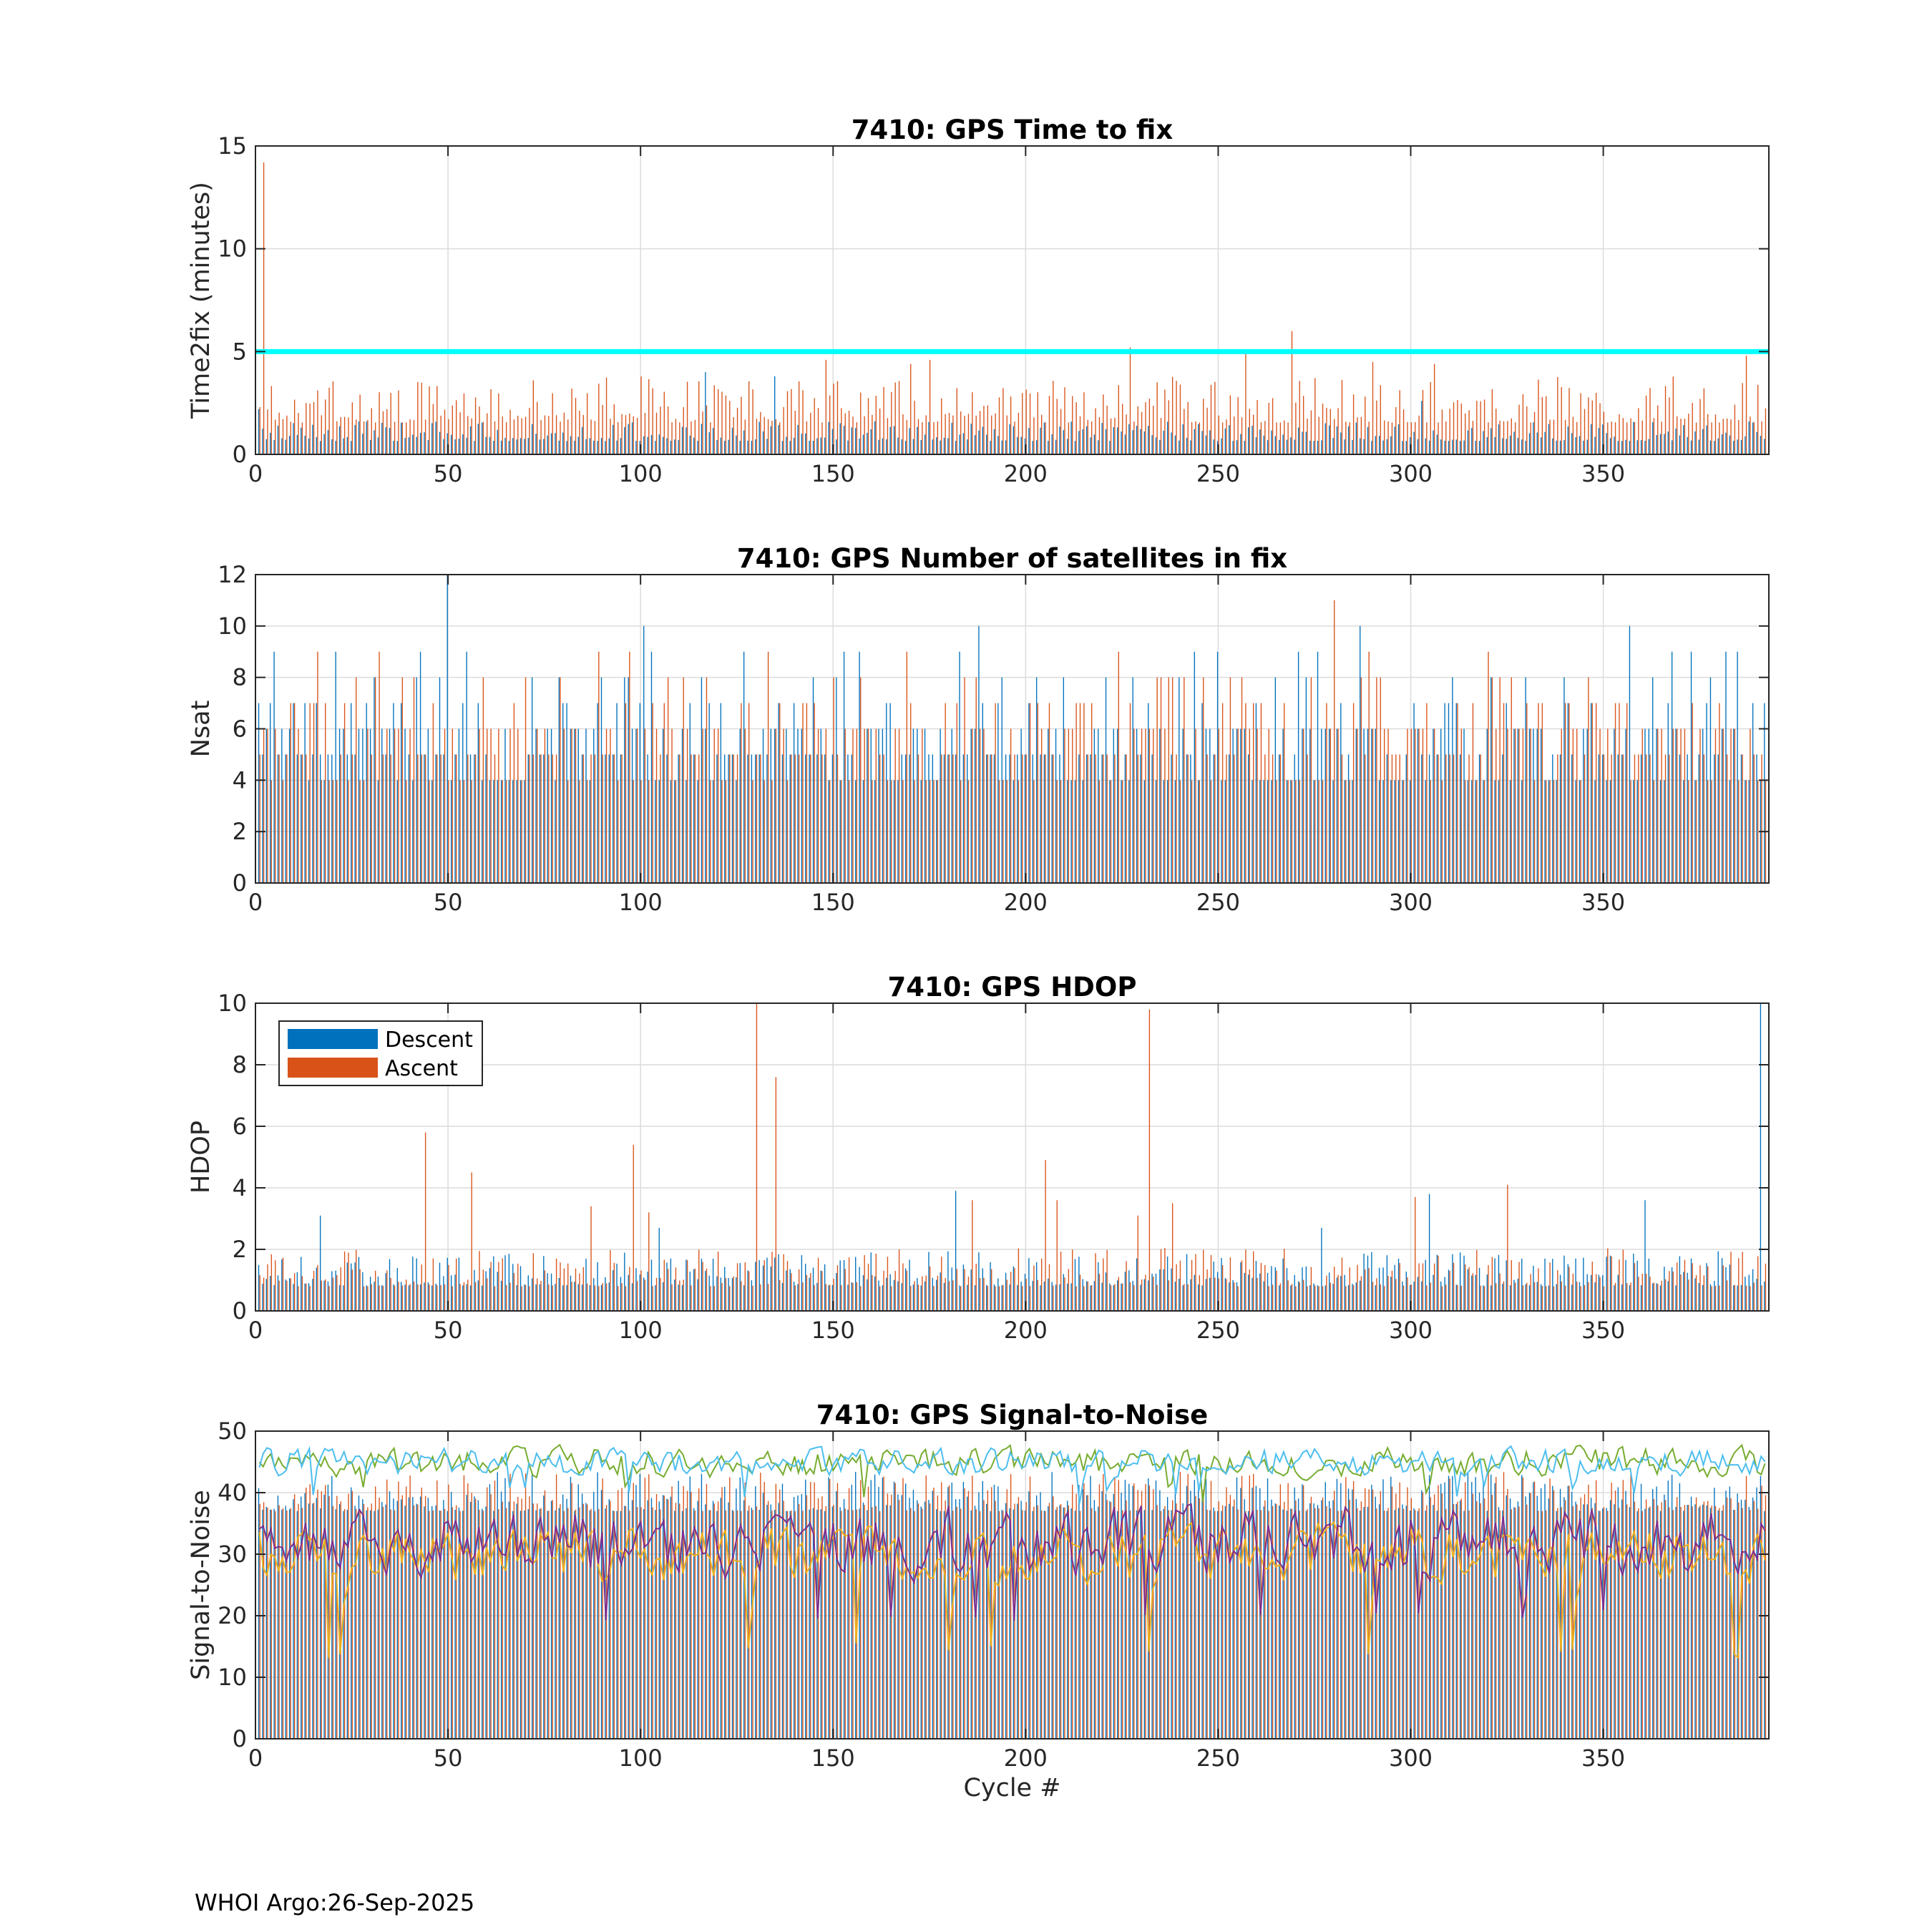 This screenshot has height=1932, width=1932. I want to click on y-tick-label: 40, so click(232, 1492).